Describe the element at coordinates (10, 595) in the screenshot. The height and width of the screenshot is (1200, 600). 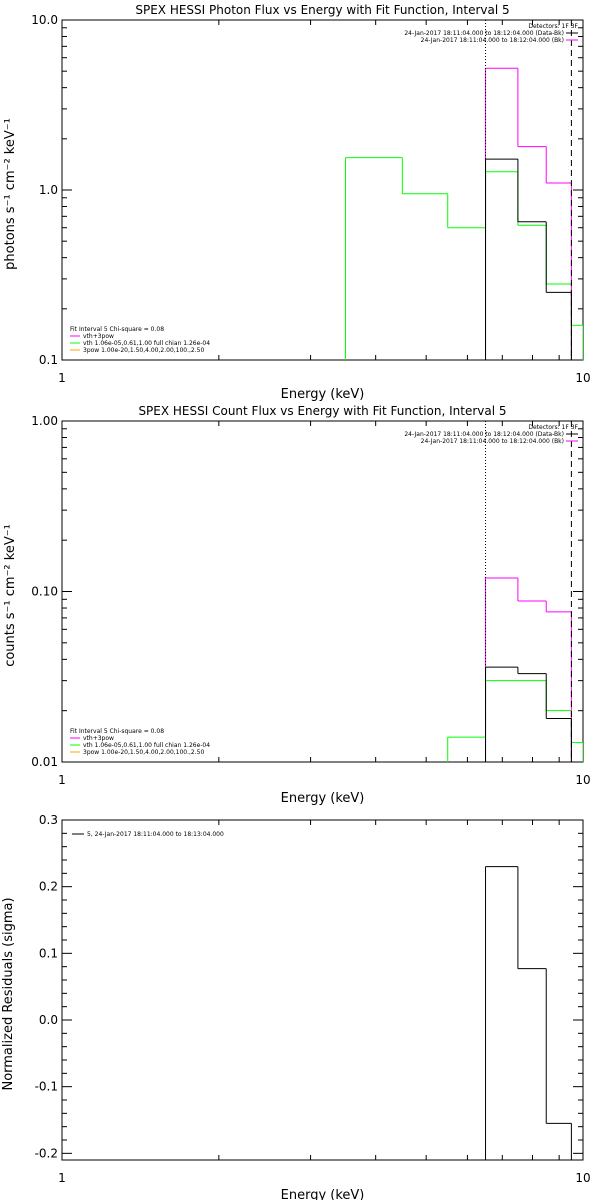
I see `y-axis-title: counts s⁻¹ cm⁻² keV⁻¹` at that location.